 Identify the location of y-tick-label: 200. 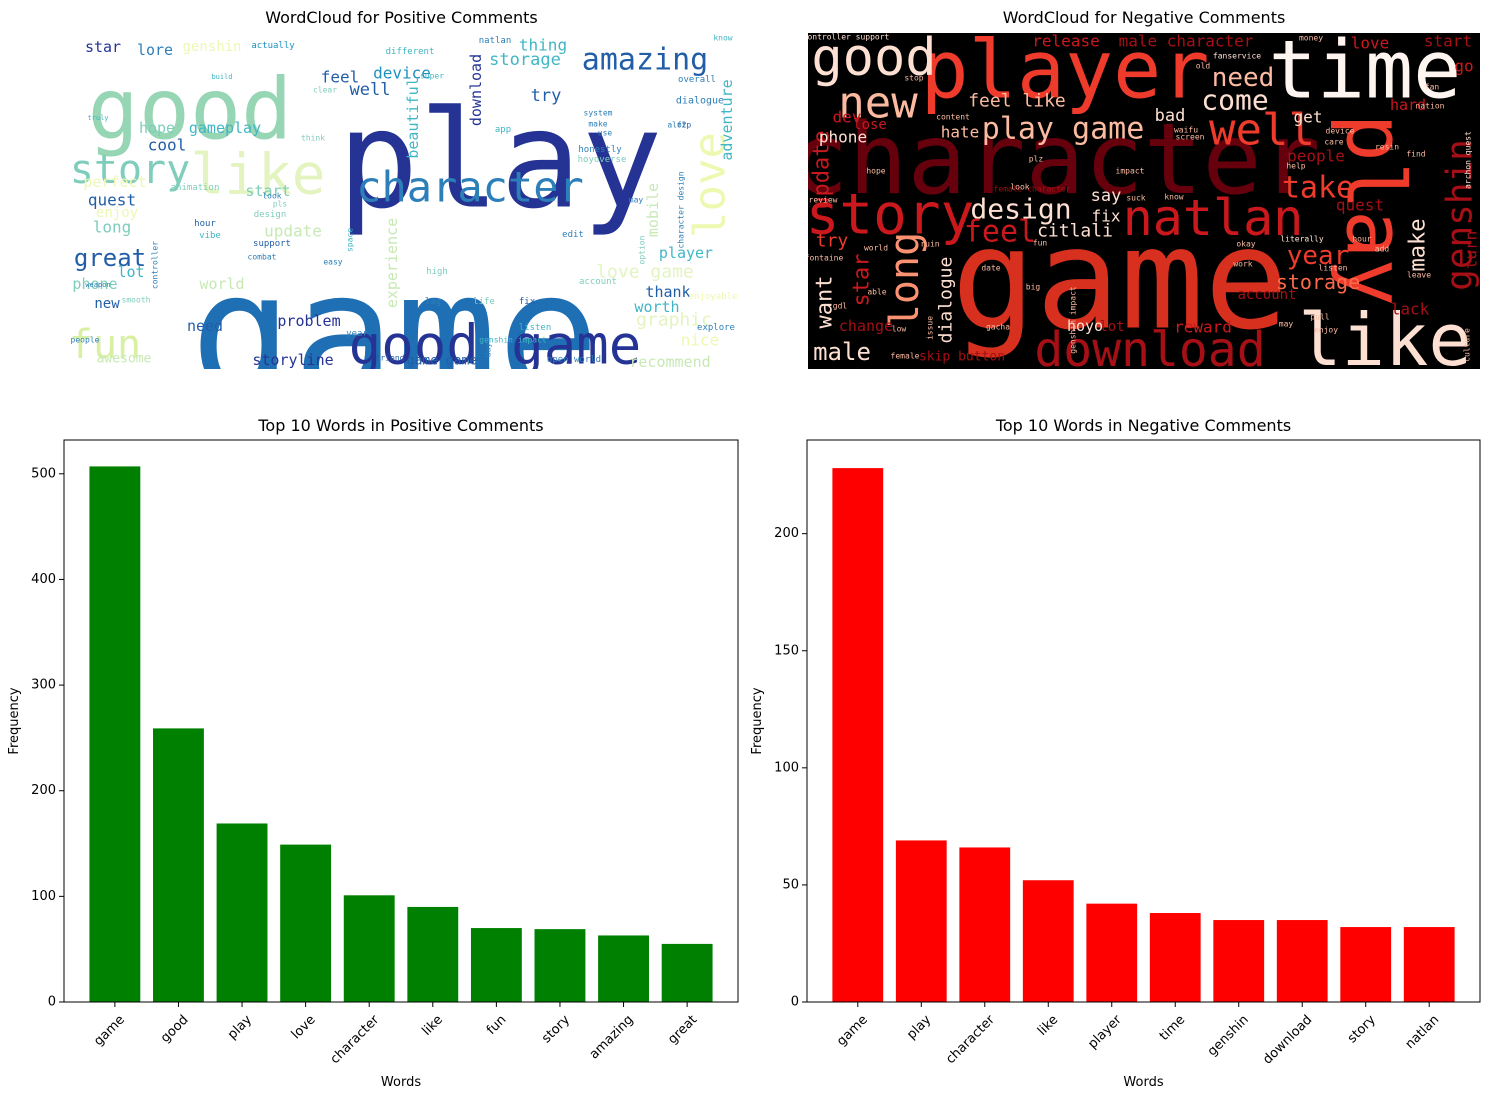
(43, 790).